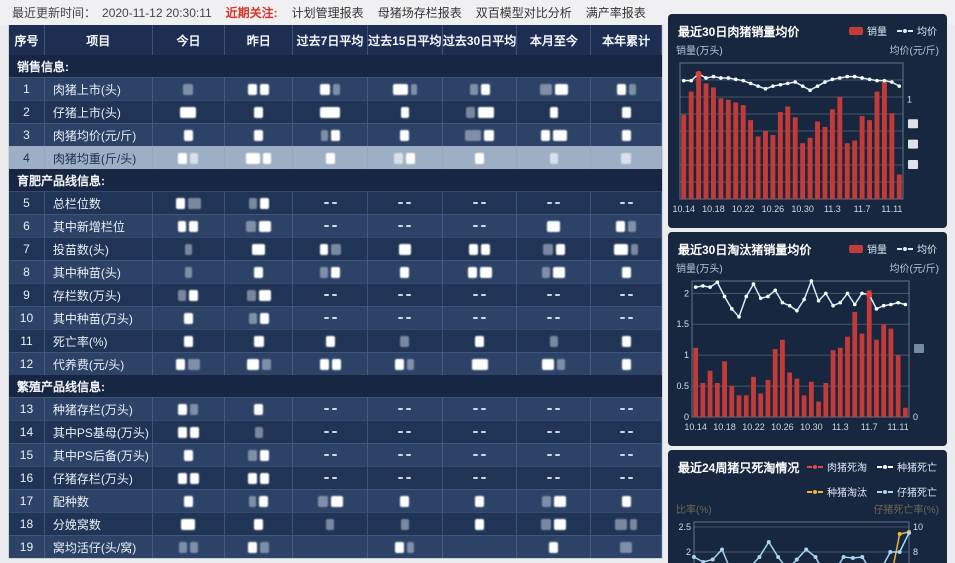  What do you see at coordinates (335, 340) in the screenshot?
I see `table-row: 11 死亡率(%)` at bounding box center [335, 340].